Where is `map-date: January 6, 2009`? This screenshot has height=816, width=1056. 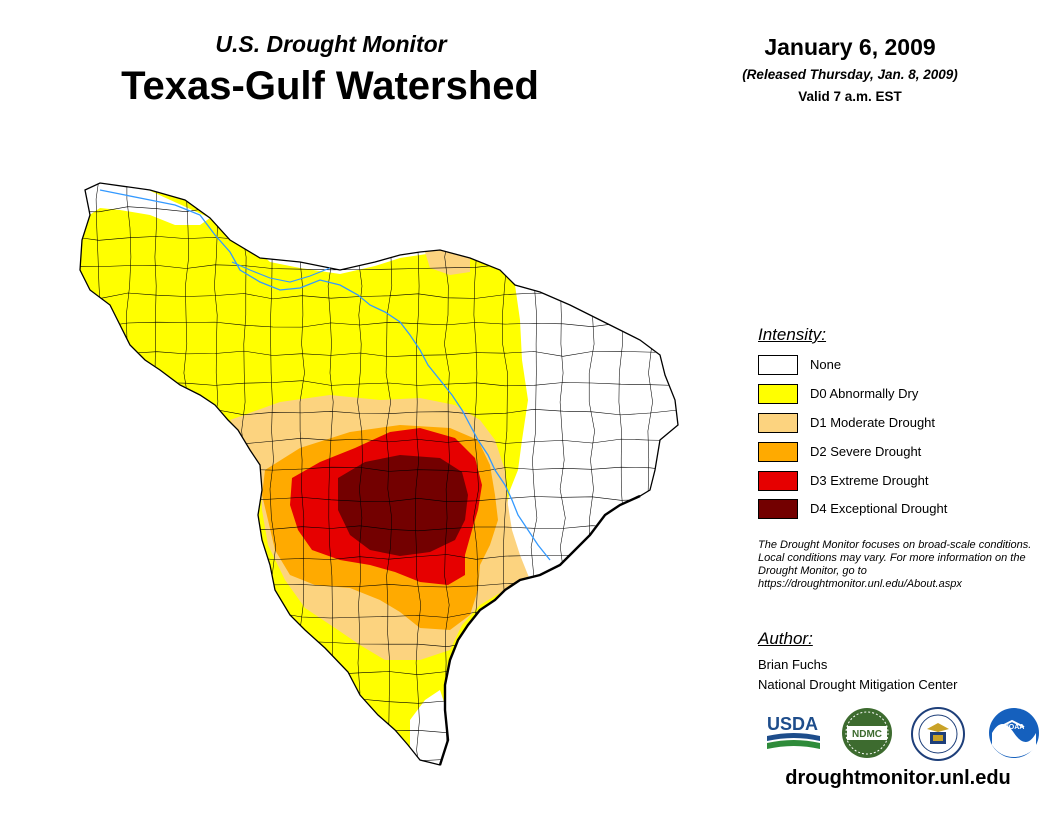 map-date: January 6, 2009 is located at coordinates (850, 47).